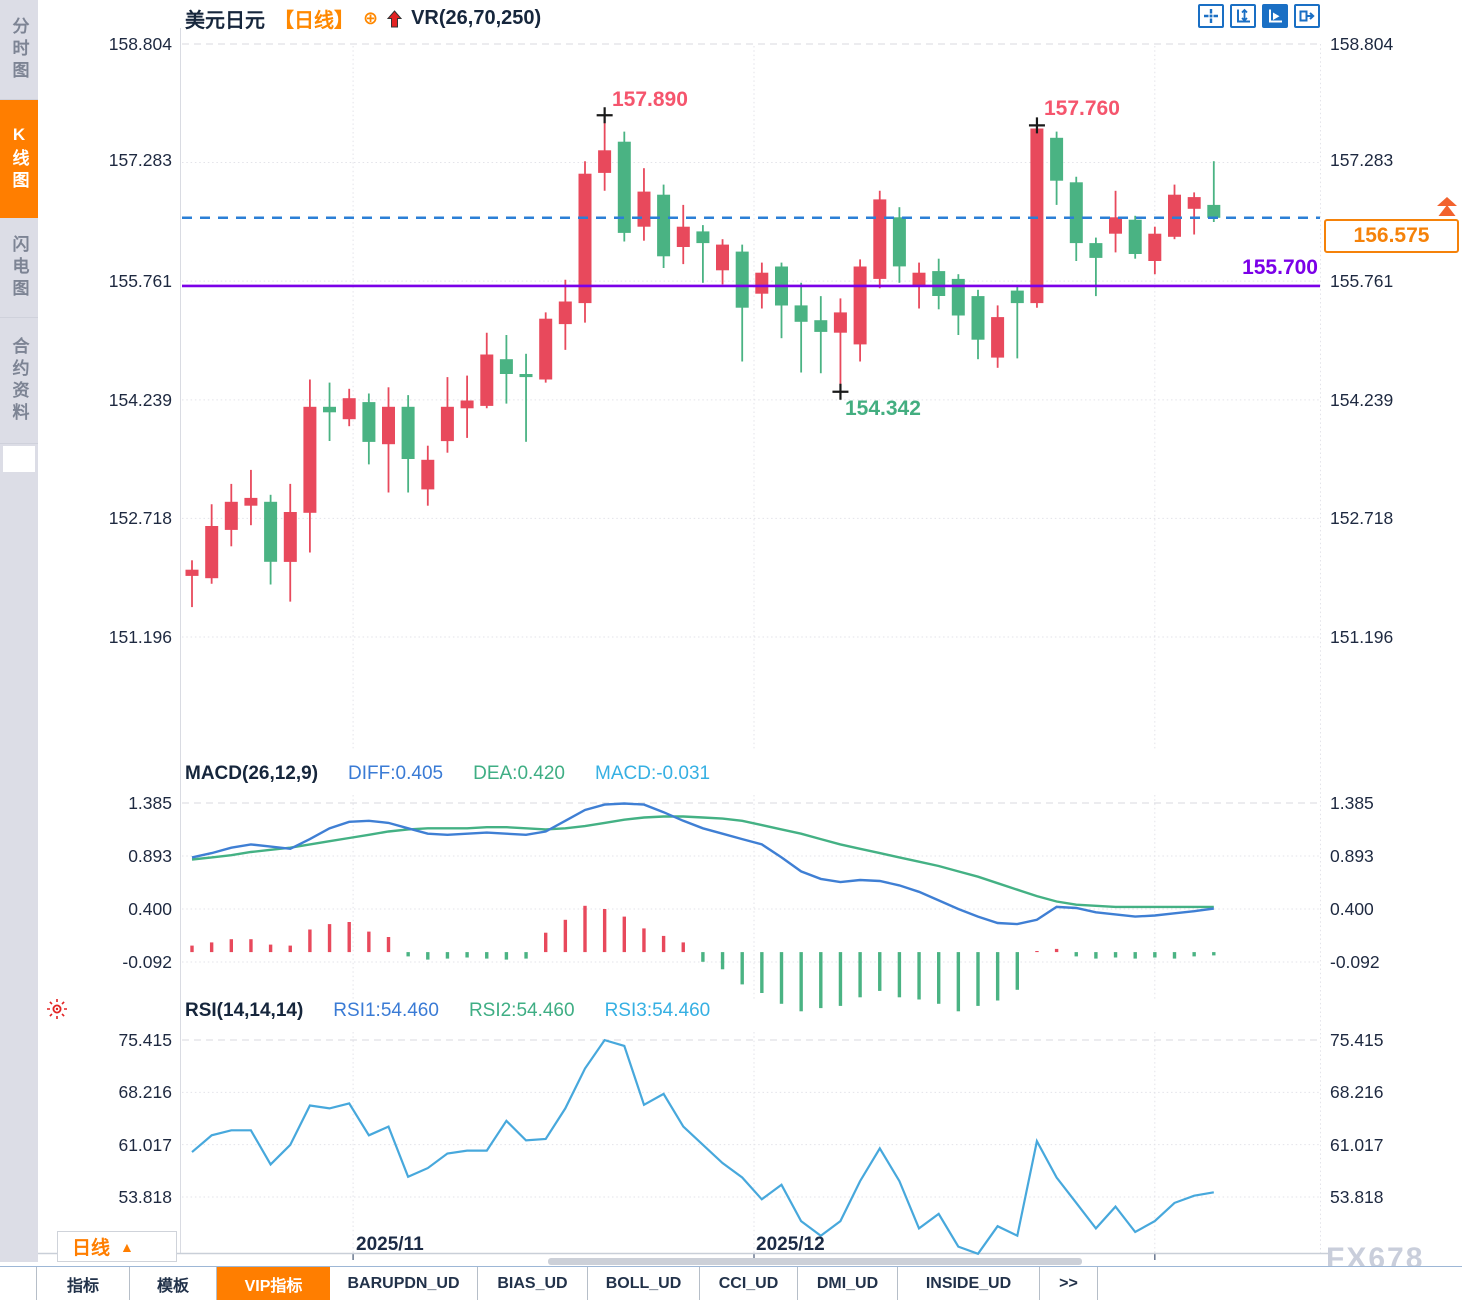 The height and width of the screenshot is (1300, 1462). What do you see at coordinates (650, 99) in the screenshot?
I see `swing-high-label-1: 157.890` at bounding box center [650, 99].